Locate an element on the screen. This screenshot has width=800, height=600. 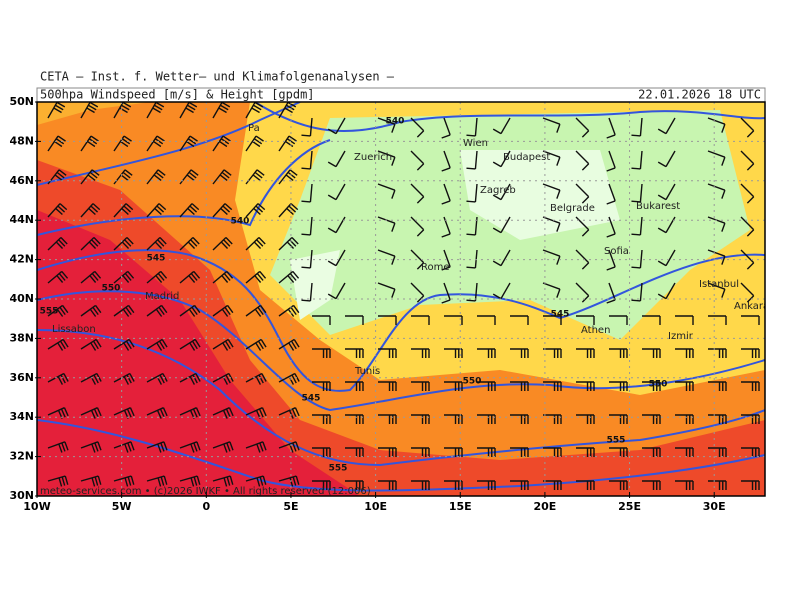
city: Pa is located at coordinates (254, 128).